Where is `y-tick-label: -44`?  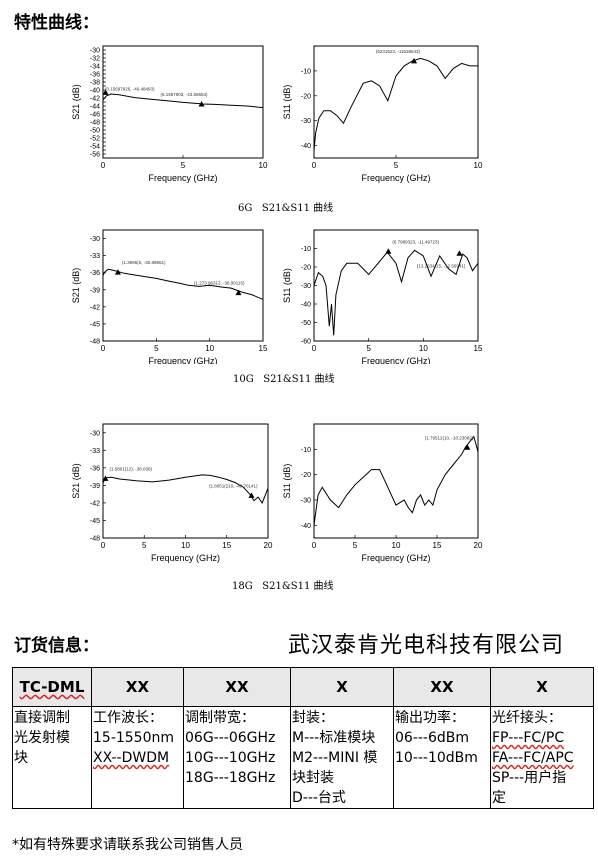
y-tick-label: -44 is located at coordinates (95, 107).